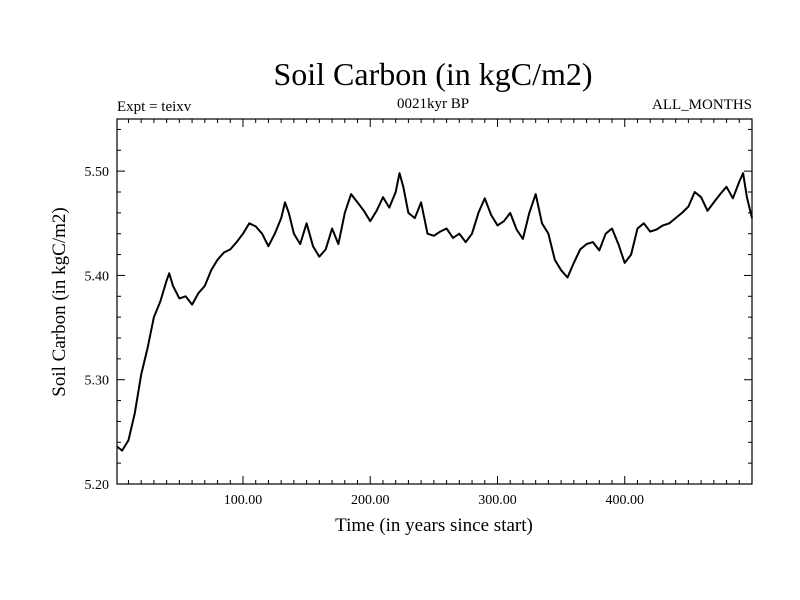 This screenshot has width=800, height=600. What do you see at coordinates (624, 500) in the screenshot?
I see `x-tick-label: 400.00` at bounding box center [624, 500].